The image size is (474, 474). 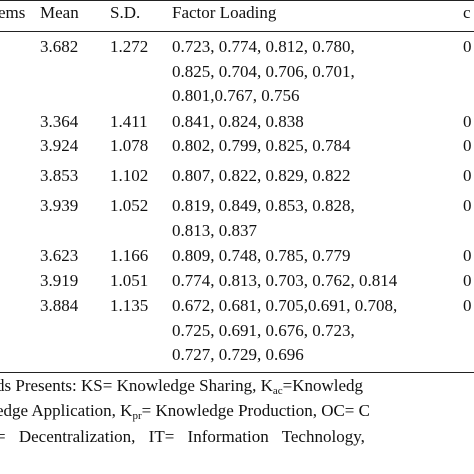 What do you see at coordinates (136, 385) in the screenshot?
I see `footnote-text: ds Presents: KS= Knowledge Sharing, K` at bounding box center [136, 385].